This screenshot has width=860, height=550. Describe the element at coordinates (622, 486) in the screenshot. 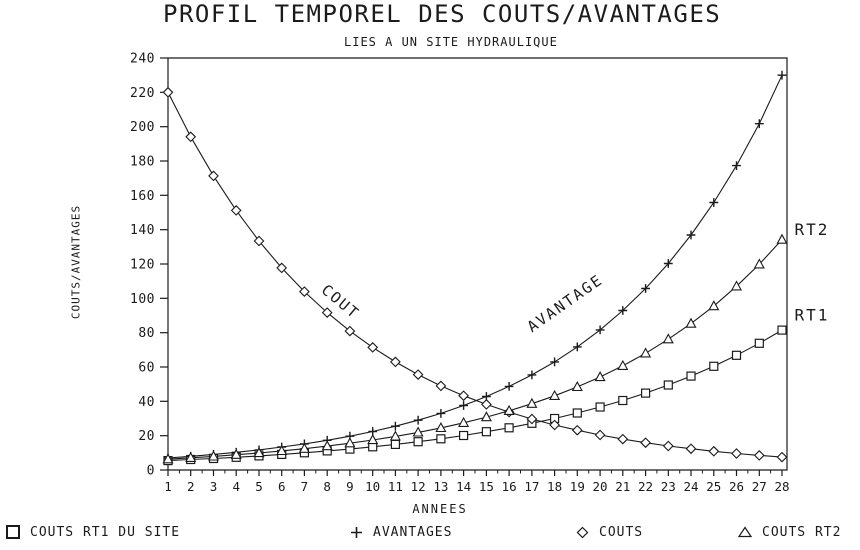

I see `svg-text: 21` at that location.